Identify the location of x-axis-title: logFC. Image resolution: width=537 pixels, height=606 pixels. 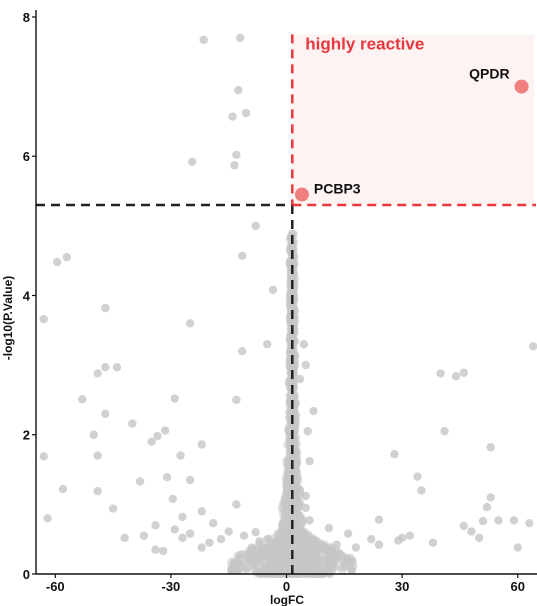
(287, 599).